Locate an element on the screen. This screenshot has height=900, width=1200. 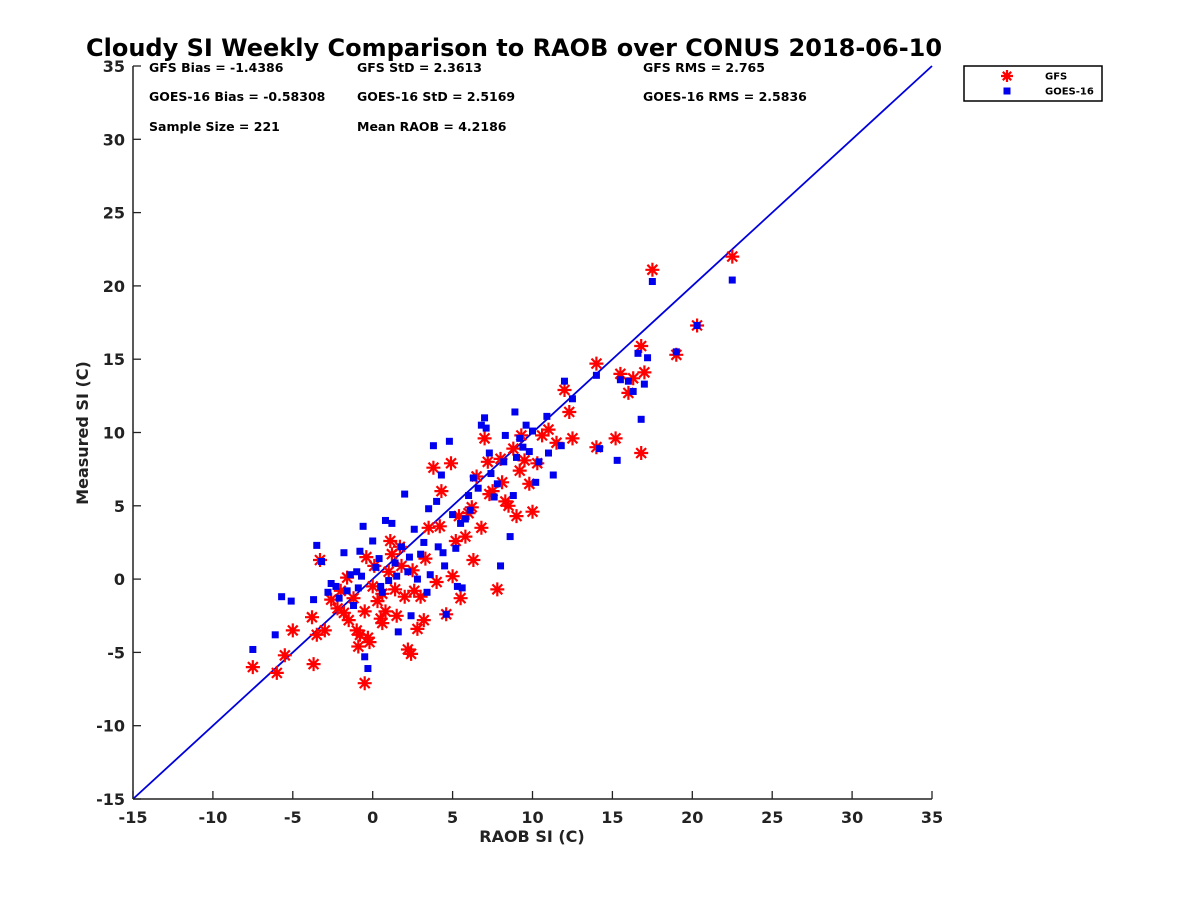
stat-annotation: GFS StD = 2.3613 is located at coordinates (419, 67).